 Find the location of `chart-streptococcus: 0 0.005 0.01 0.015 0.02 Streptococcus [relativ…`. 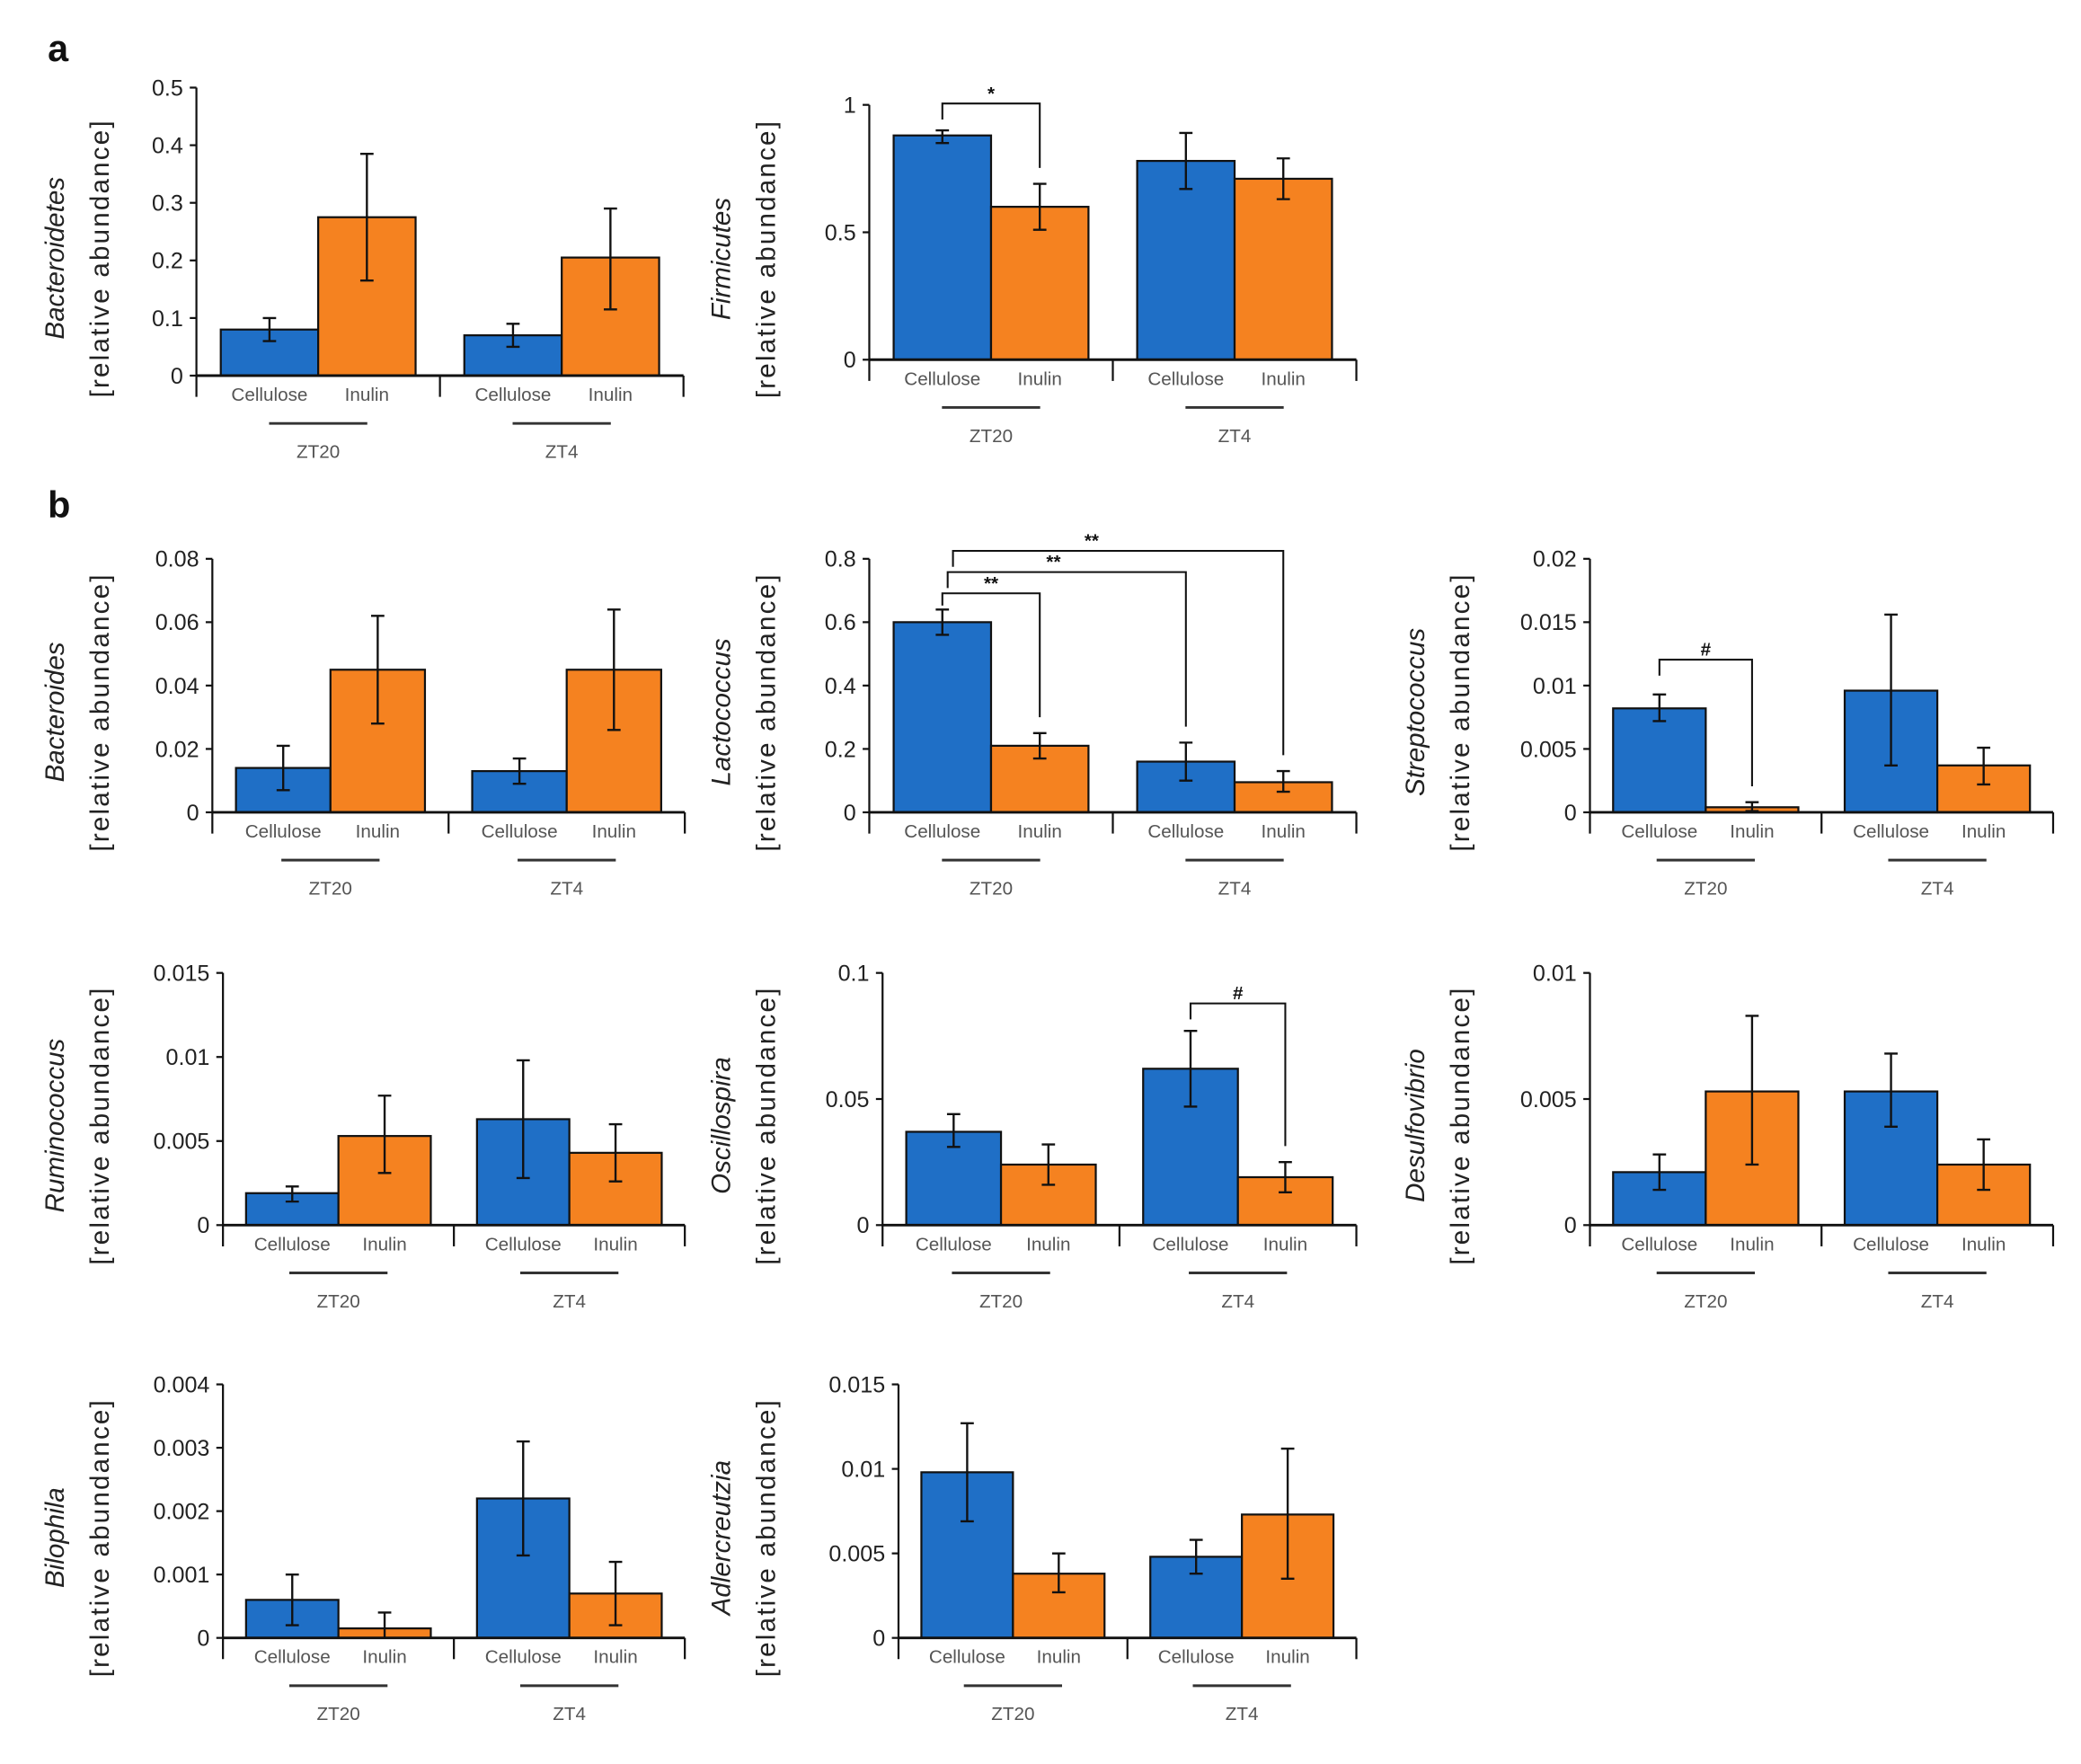

chart-streptococcus: 0 0.005 0.01 0.015 0.02 Streptococcus [relativ… is located at coordinates (1728, 724).